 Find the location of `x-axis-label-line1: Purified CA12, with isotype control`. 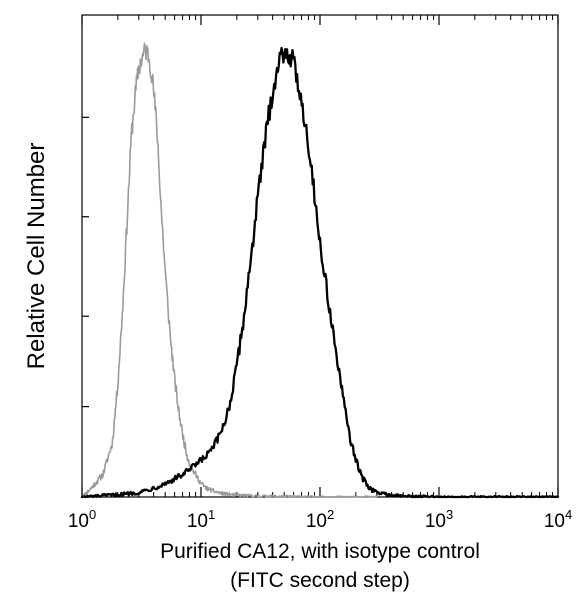

x-axis-label-line1: Purified CA12, with isotype control is located at coordinates (320, 551).